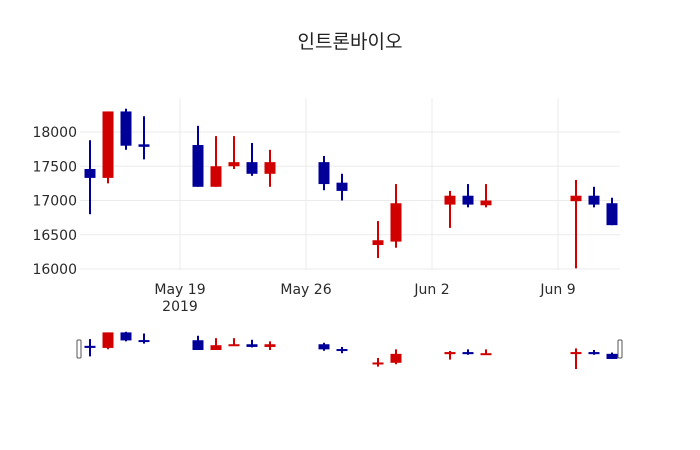 The image size is (700, 450). Describe the element at coordinates (350, 42) in the screenshot. I see `chart-title: 인트론바이오` at that location.